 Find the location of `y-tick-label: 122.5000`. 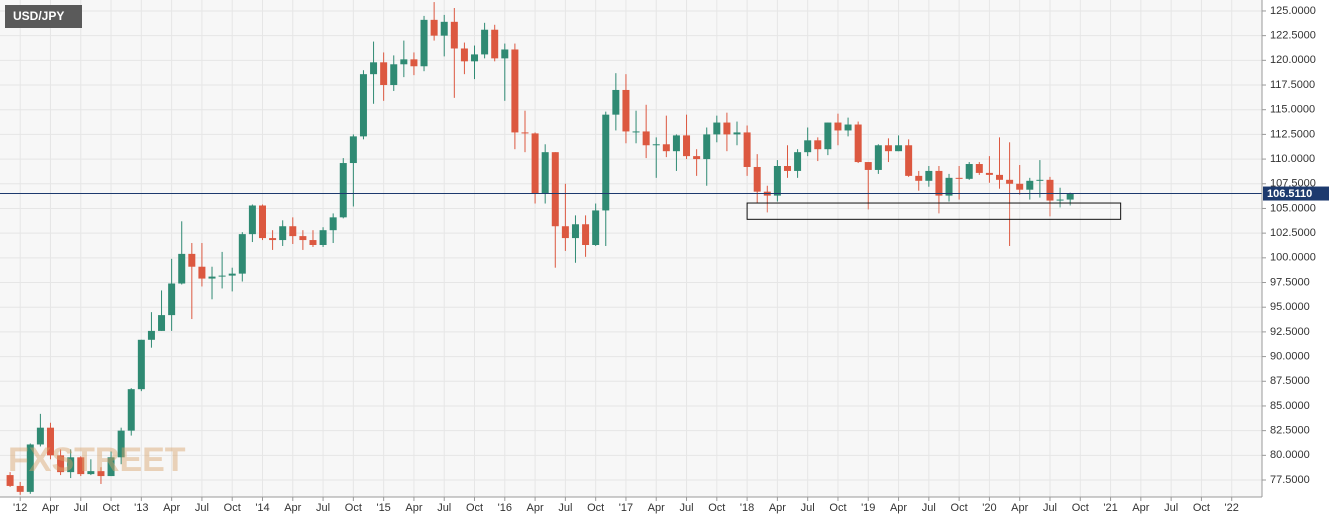

y-tick-label: 122.5000 is located at coordinates (1293, 36).